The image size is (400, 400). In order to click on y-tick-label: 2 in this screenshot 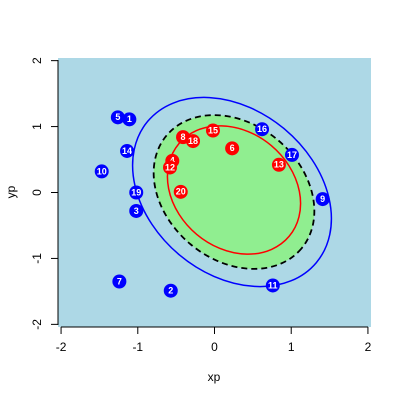, I will do `click(37, 60)`.